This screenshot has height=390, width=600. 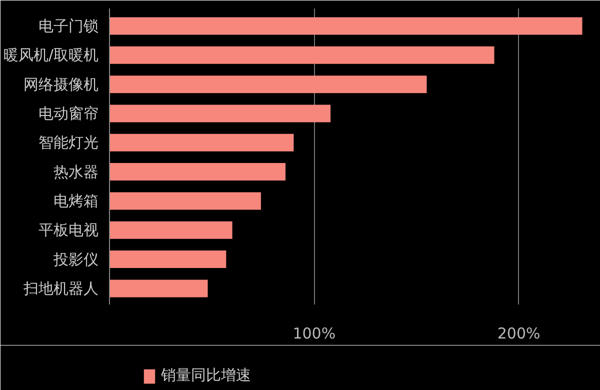 I want to click on y-tick-label: 投影仪, so click(x=75, y=259).